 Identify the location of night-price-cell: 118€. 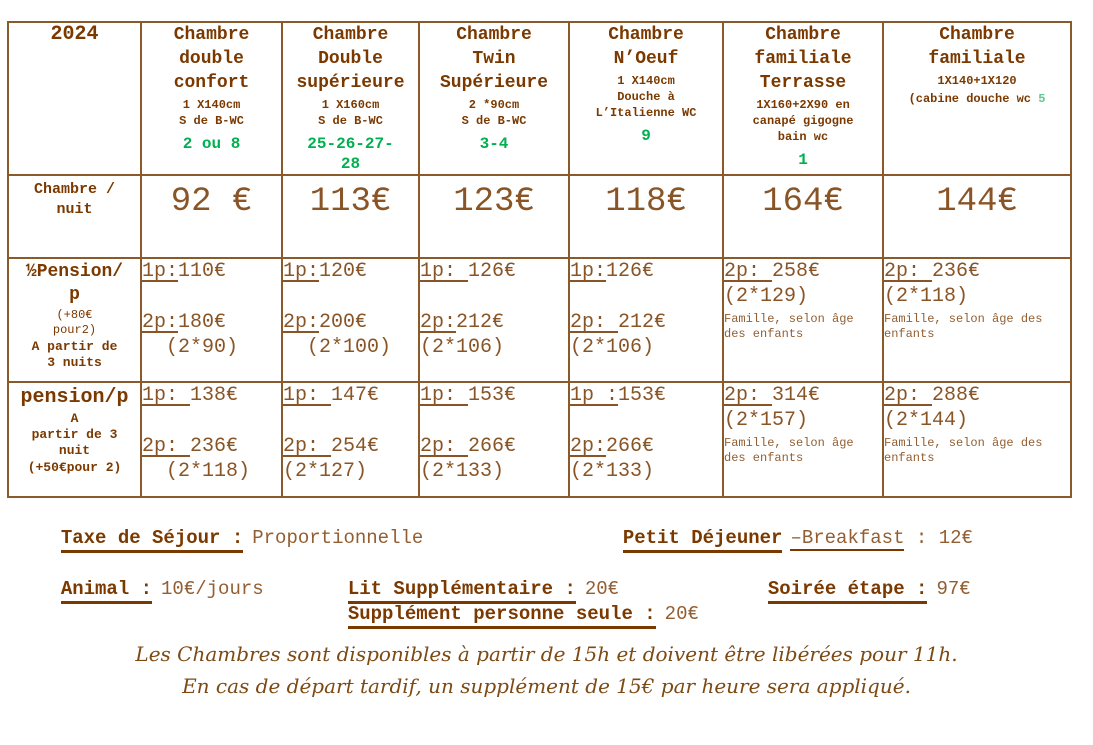
(646, 216).